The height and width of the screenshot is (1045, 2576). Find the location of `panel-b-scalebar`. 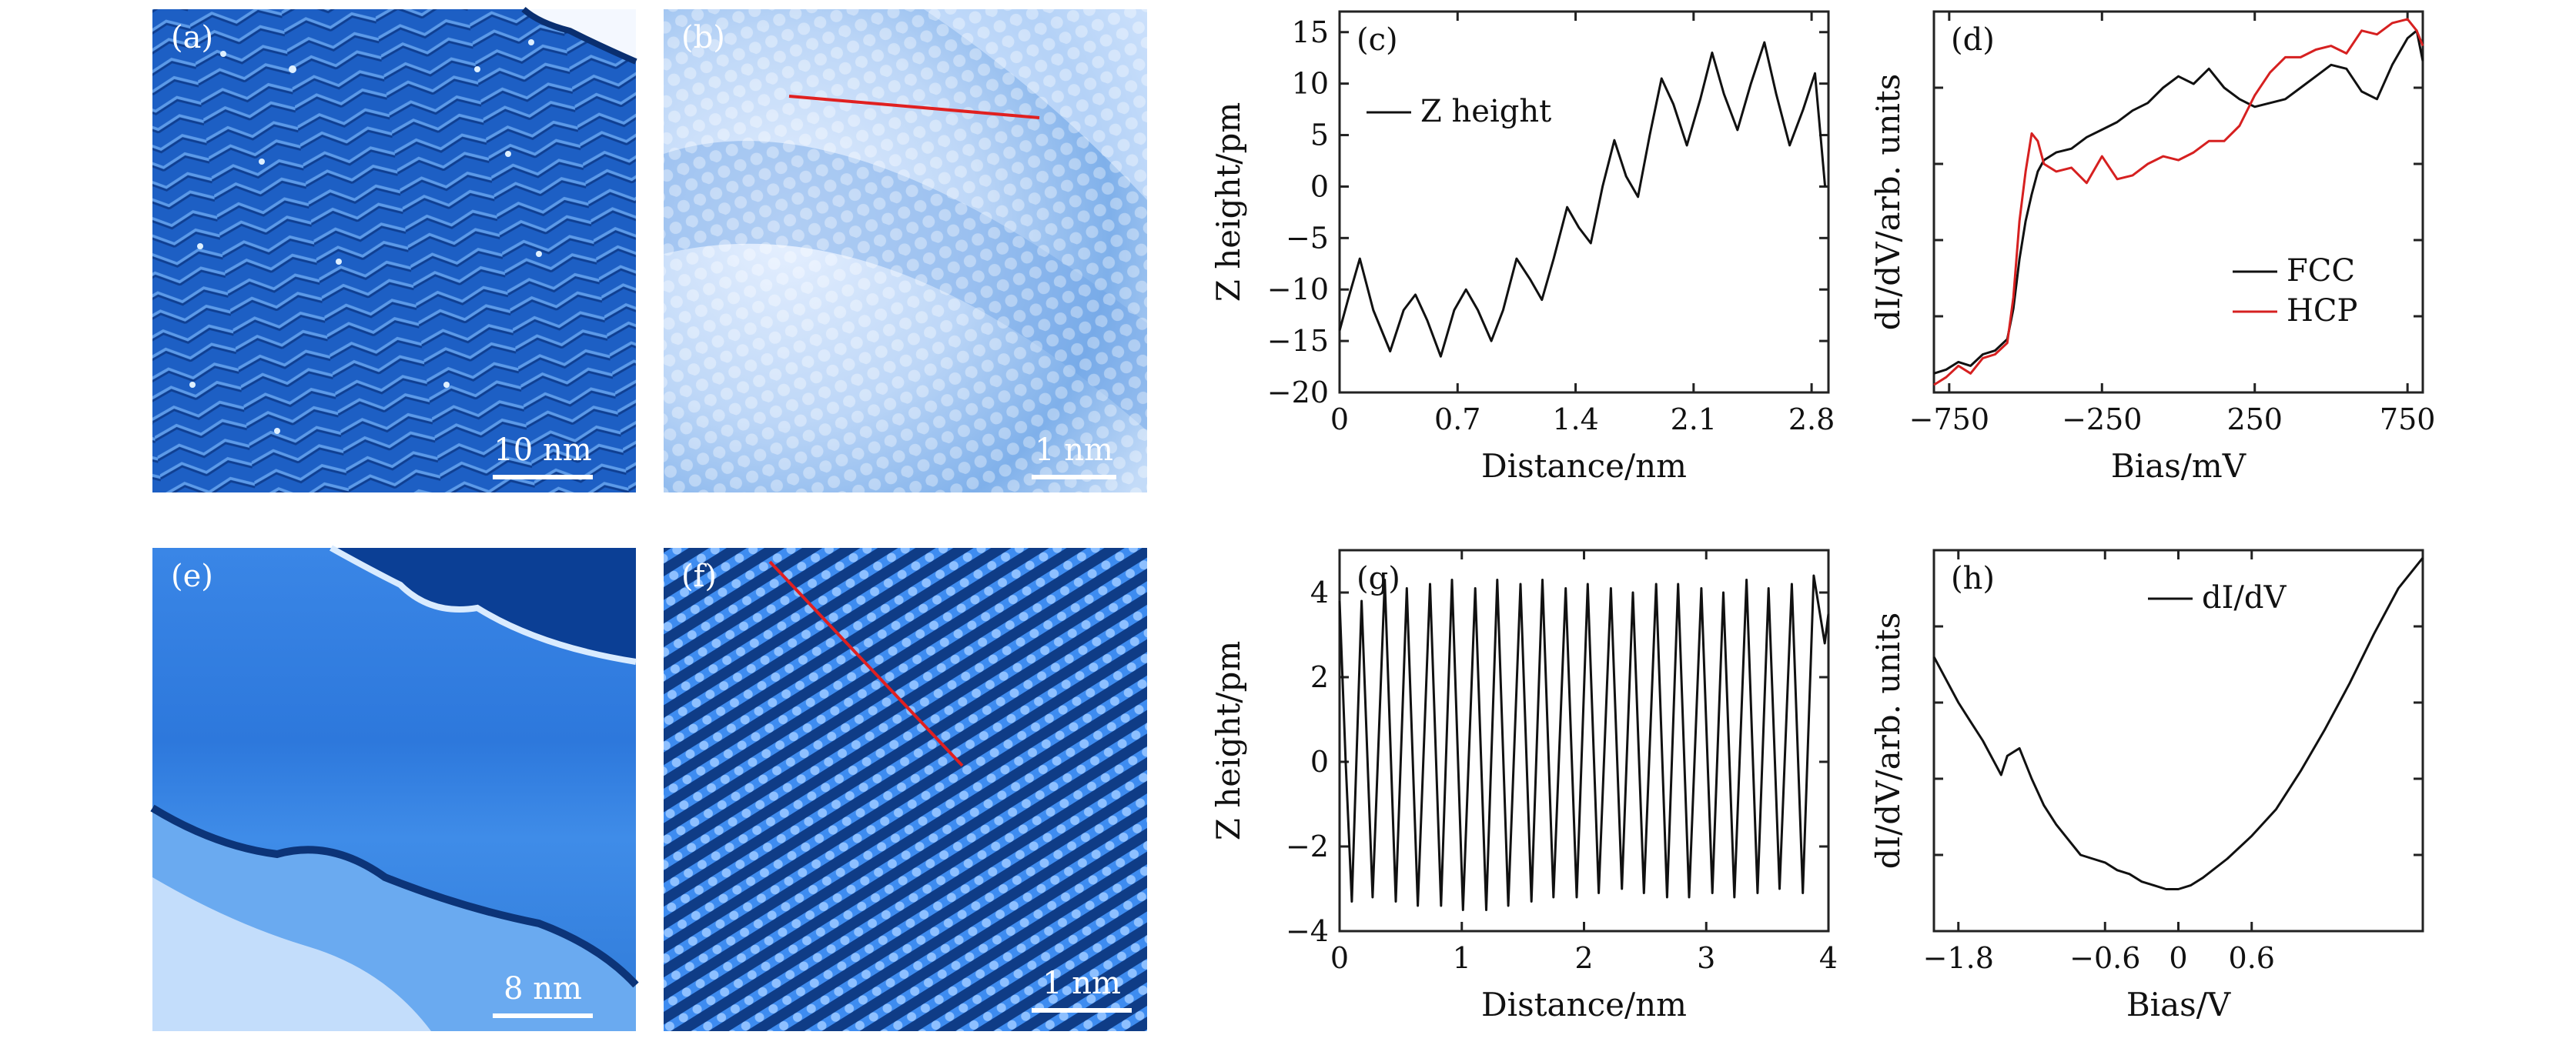

panel-b-scalebar is located at coordinates (1074, 477).